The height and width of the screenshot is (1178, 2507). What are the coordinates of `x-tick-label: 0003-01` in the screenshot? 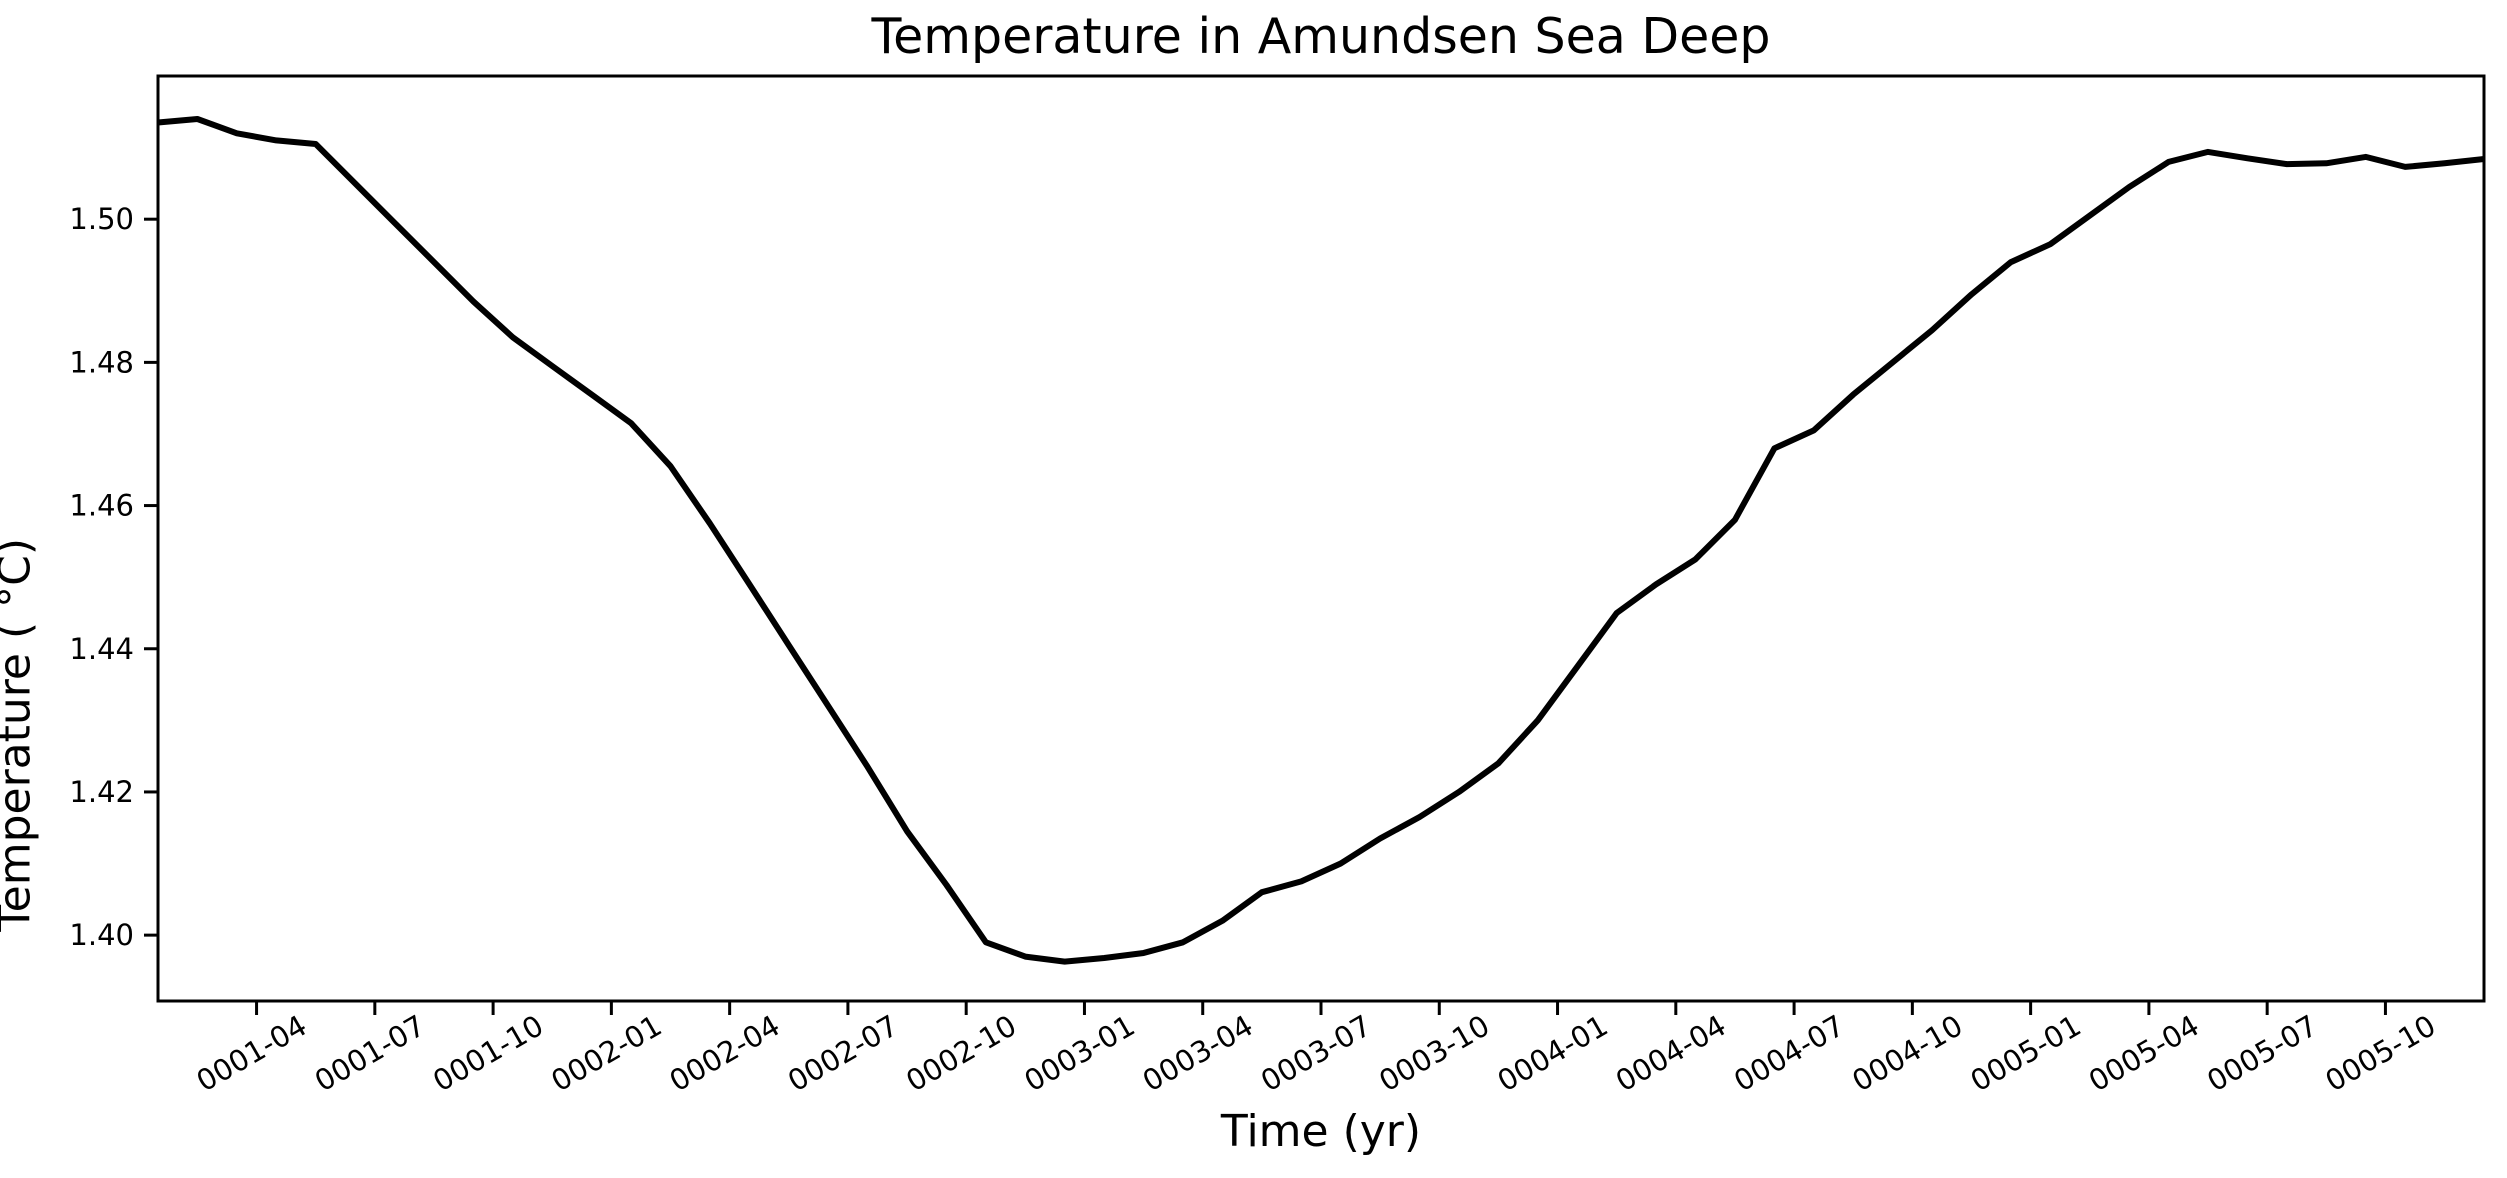 It's located at (1079, 1053).